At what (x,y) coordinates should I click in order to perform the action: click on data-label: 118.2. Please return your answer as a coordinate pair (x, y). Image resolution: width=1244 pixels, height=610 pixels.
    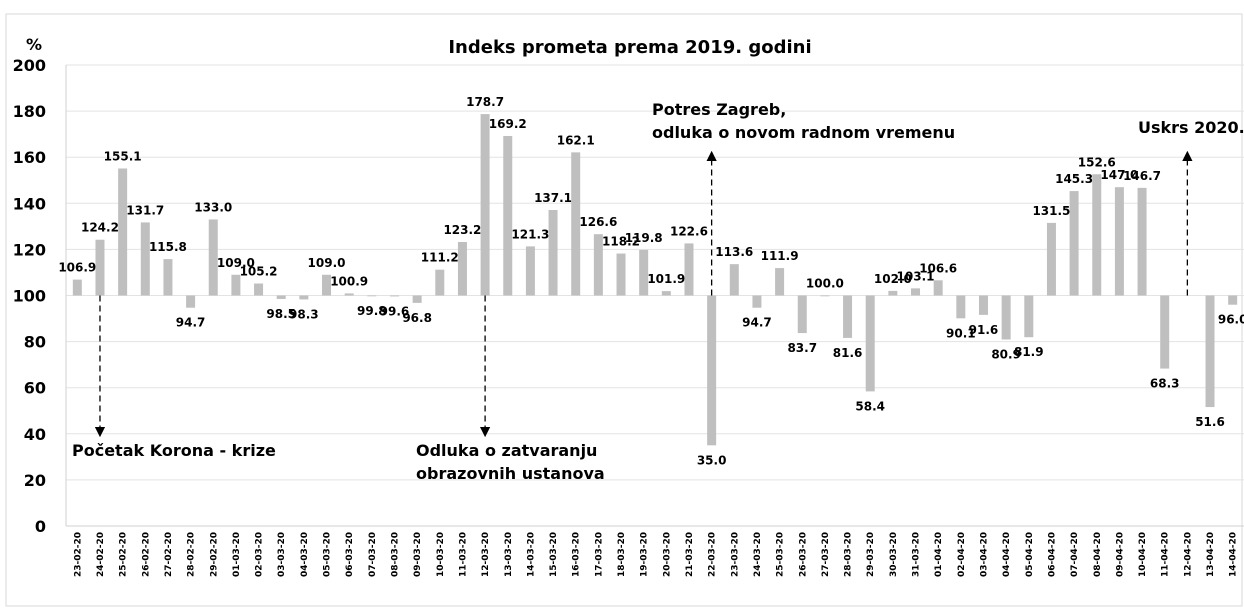
    Looking at the image, I should click on (621, 242).